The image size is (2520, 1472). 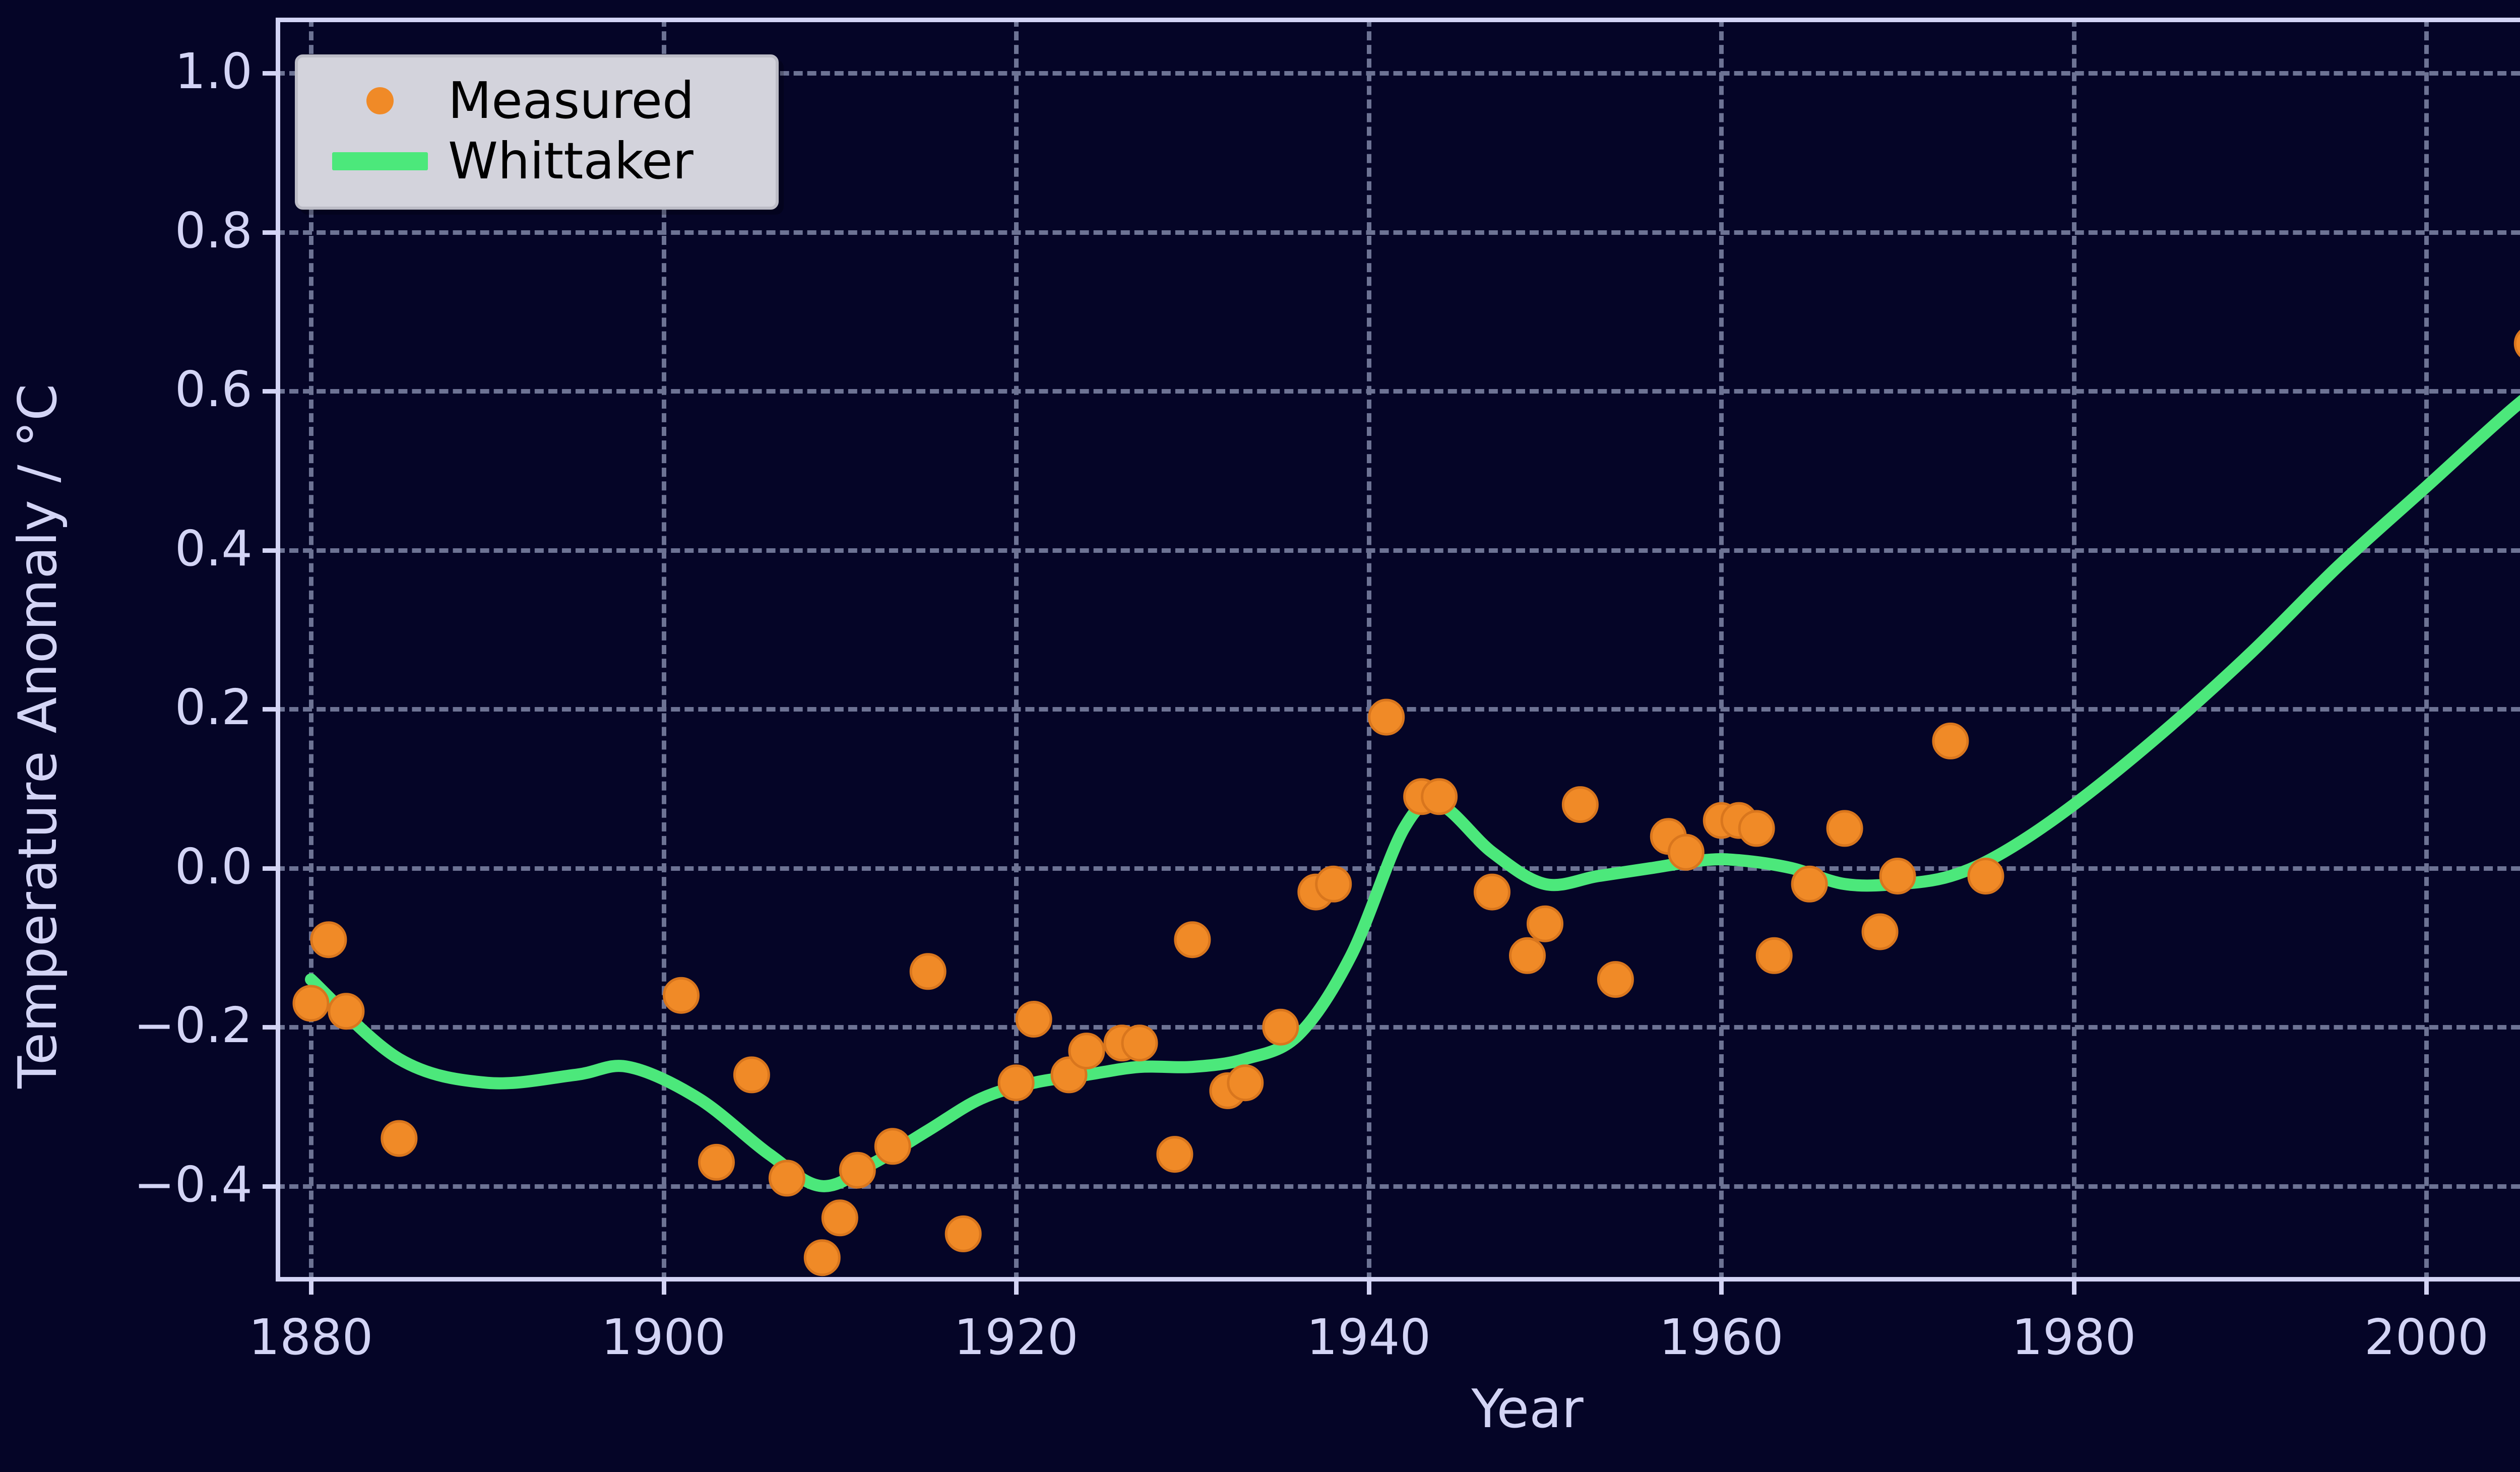 I want to click on legend-item-label: Whittaker, so click(x=571, y=161).